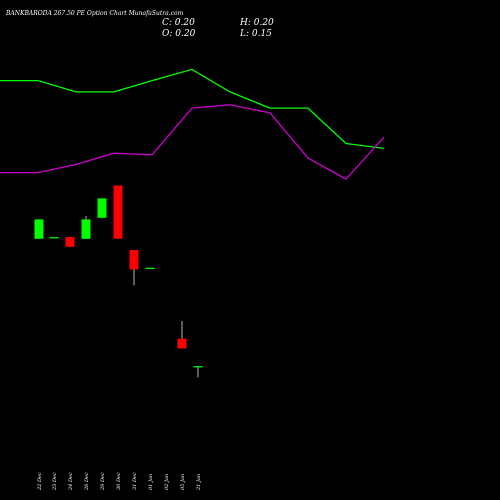  What do you see at coordinates (167, 482) in the screenshot?
I see `x-tick-label: 02 Jan` at bounding box center [167, 482].